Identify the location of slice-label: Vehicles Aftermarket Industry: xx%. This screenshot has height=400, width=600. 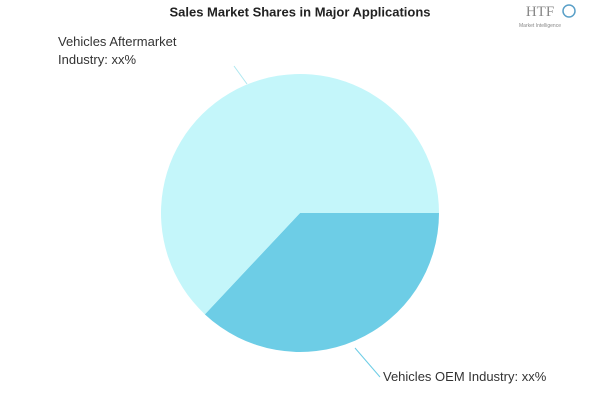
(117, 50).